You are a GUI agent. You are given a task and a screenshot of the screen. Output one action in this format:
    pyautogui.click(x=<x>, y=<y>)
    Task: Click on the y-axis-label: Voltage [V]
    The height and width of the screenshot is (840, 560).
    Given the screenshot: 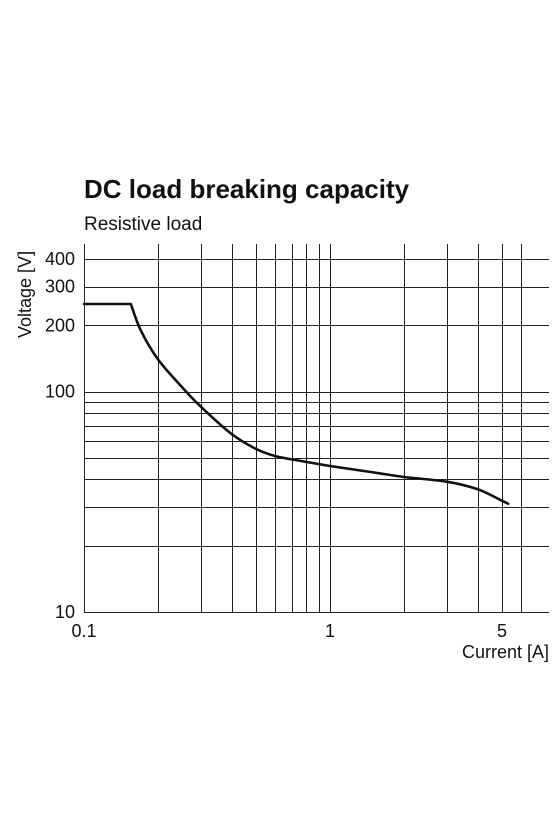 What is the action you would take?
    pyautogui.click(x=25, y=294)
    